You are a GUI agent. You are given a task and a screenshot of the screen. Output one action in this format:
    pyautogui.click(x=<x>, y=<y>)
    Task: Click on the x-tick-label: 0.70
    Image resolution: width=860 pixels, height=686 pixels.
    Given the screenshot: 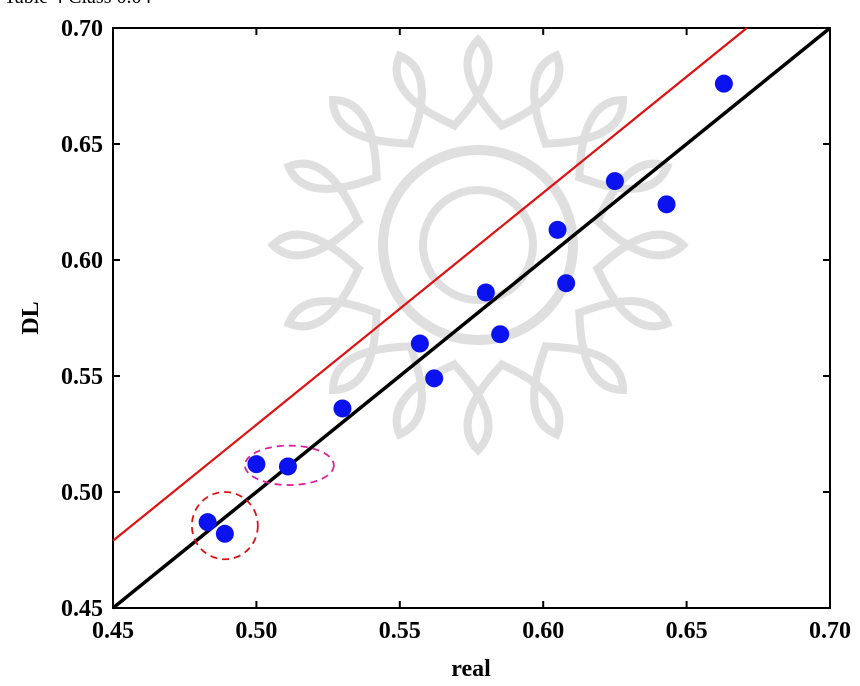 What is the action you would take?
    pyautogui.click(x=830, y=631)
    